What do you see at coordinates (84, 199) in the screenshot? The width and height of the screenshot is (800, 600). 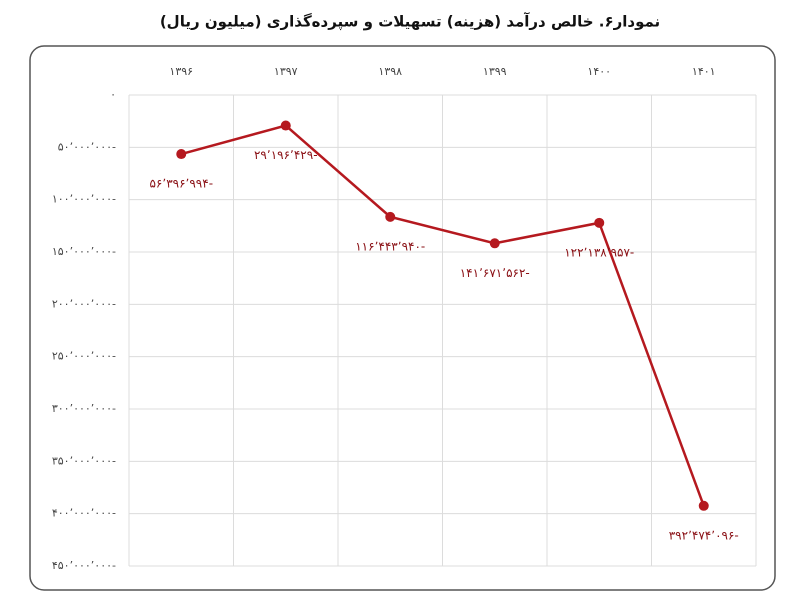 I see `y-tick-label: ۱۰۰٬۰۰۰٬۰۰۰-` at bounding box center [84, 199].